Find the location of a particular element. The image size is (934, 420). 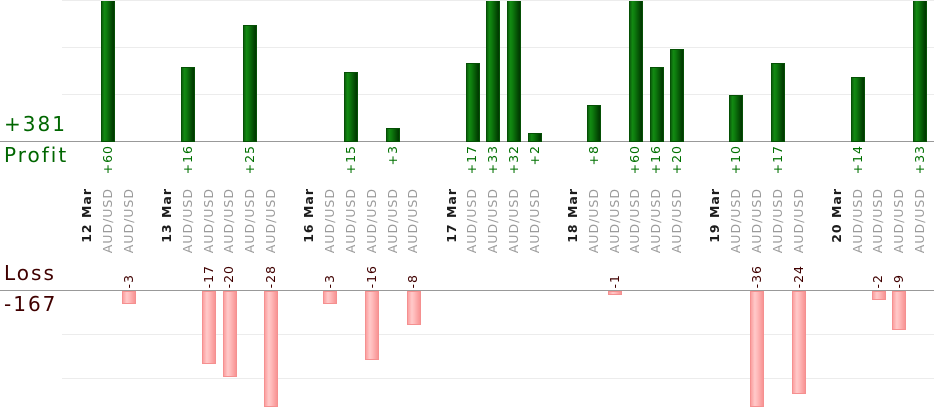

profit-value-label: +16 is located at coordinates (656, 160).